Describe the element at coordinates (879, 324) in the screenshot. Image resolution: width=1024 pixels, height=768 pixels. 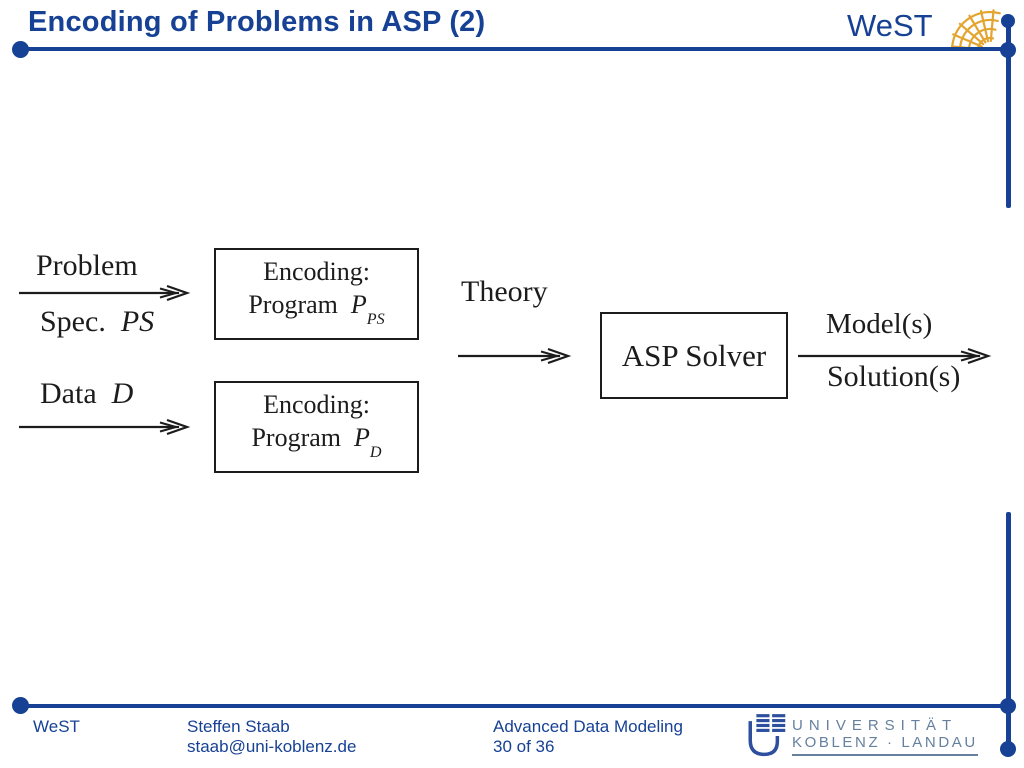
I see `label-models: Model(s)` at that location.